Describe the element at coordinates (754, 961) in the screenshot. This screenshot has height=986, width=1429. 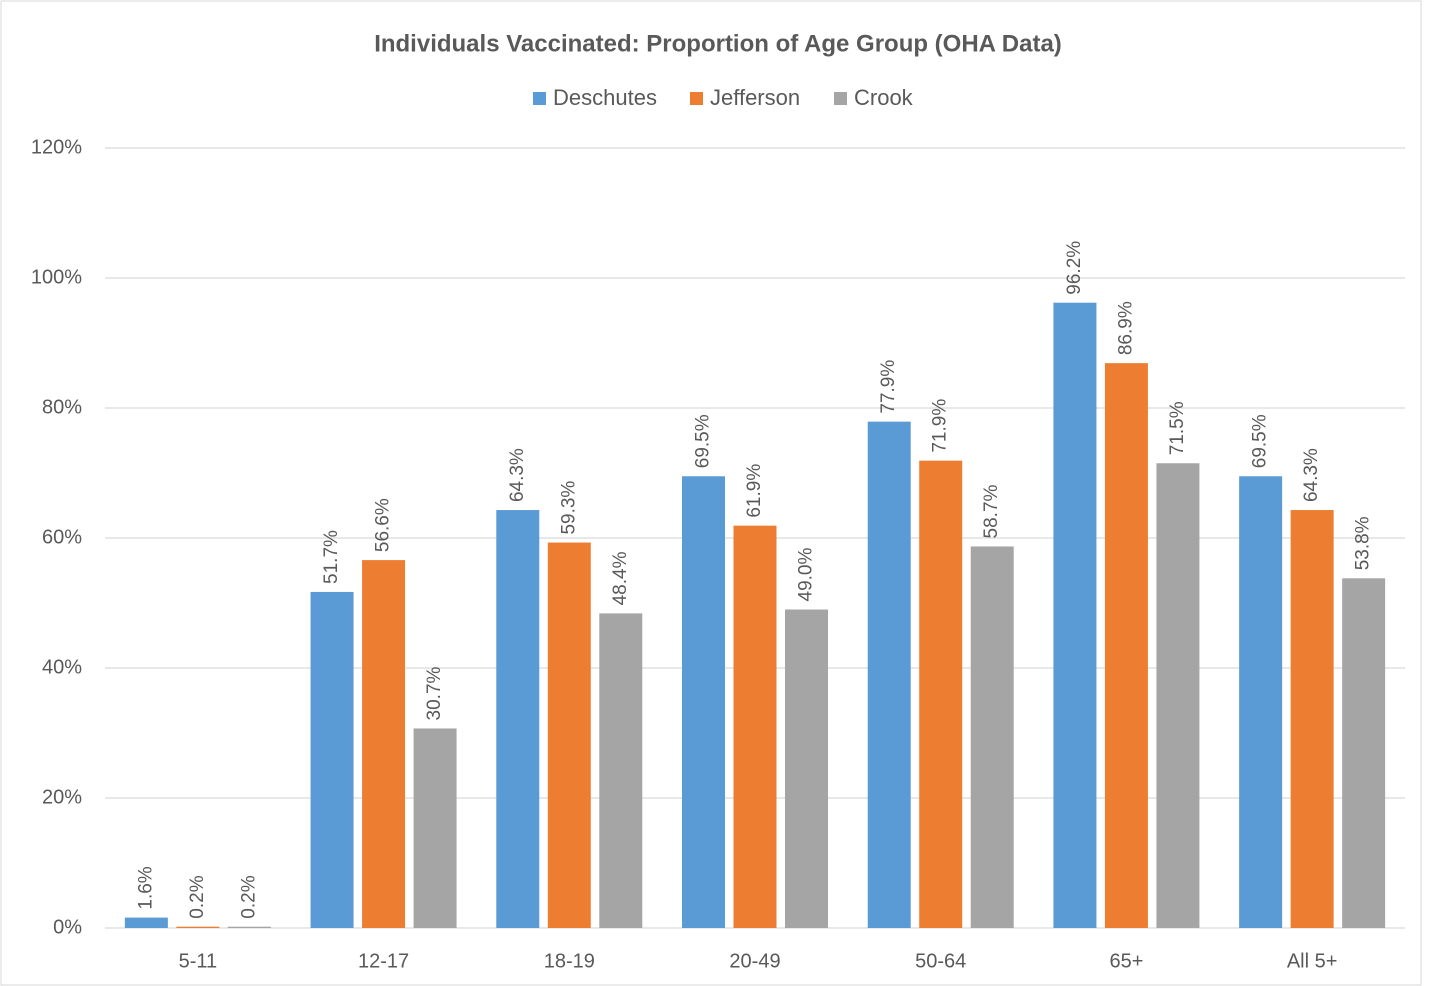
I see `x-tick-label: 20-49` at that location.